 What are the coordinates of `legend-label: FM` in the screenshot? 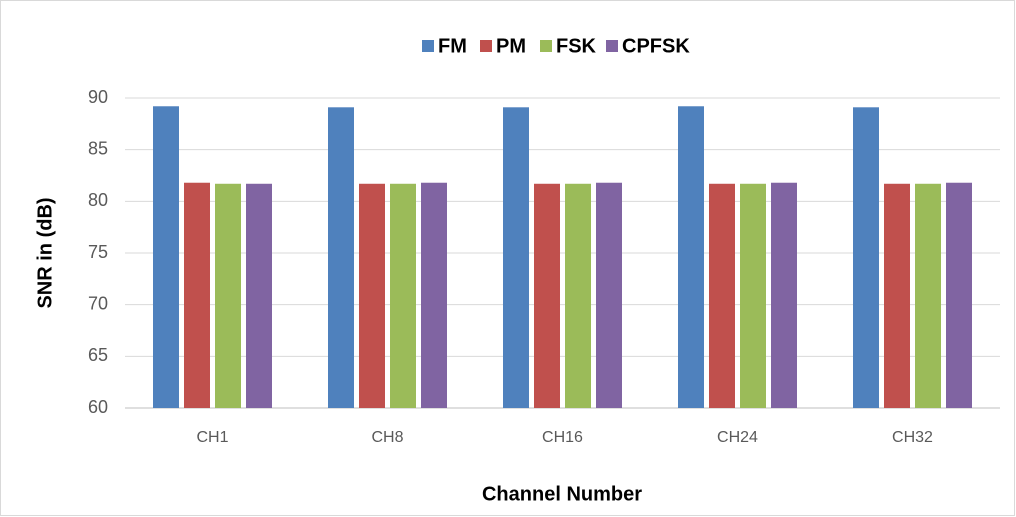 It's located at (452, 46).